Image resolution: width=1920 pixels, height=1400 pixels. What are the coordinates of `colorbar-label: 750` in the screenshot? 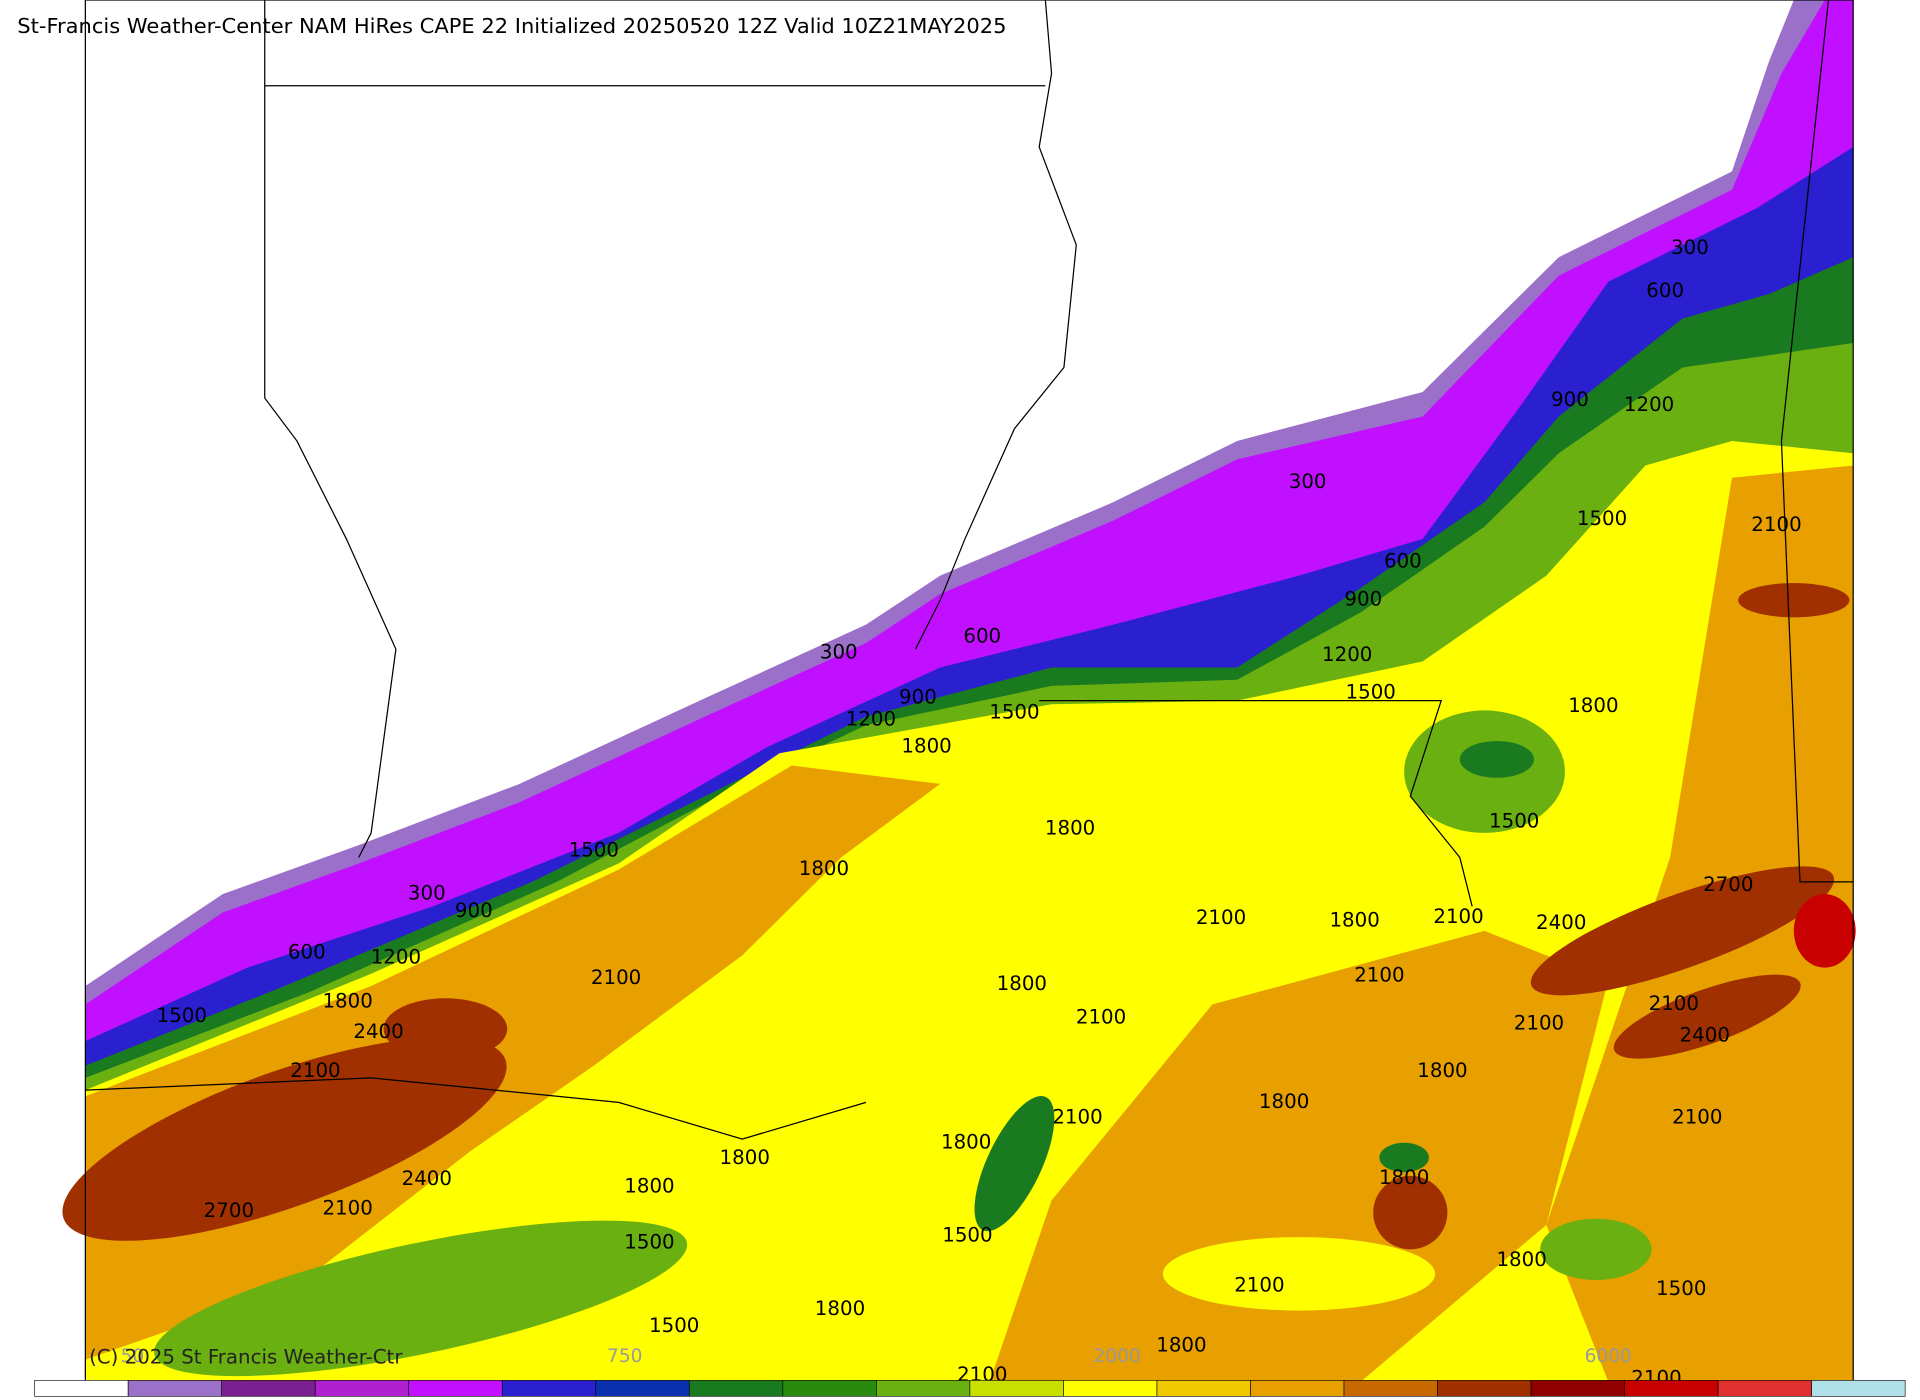 It's located at (624, 1356).